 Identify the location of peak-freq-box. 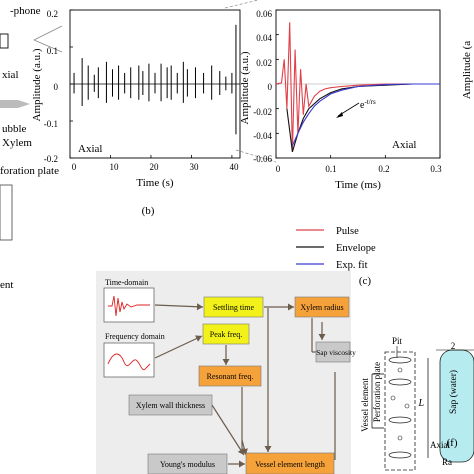
(226, 334).